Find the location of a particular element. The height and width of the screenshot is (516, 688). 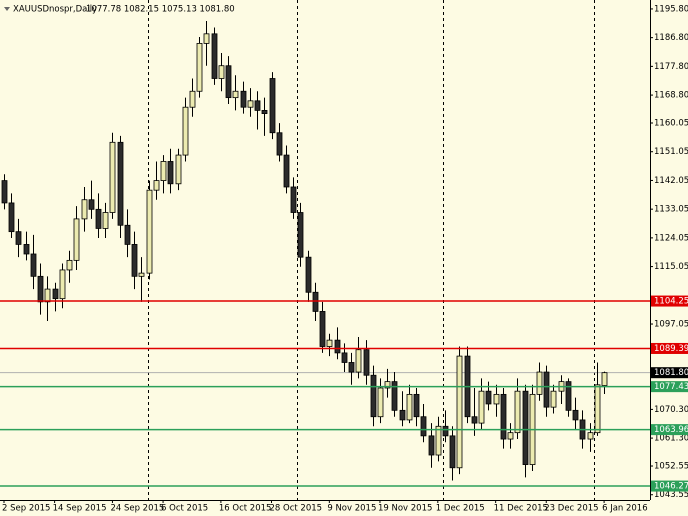

header-icon is located at coordinates (7, 9).